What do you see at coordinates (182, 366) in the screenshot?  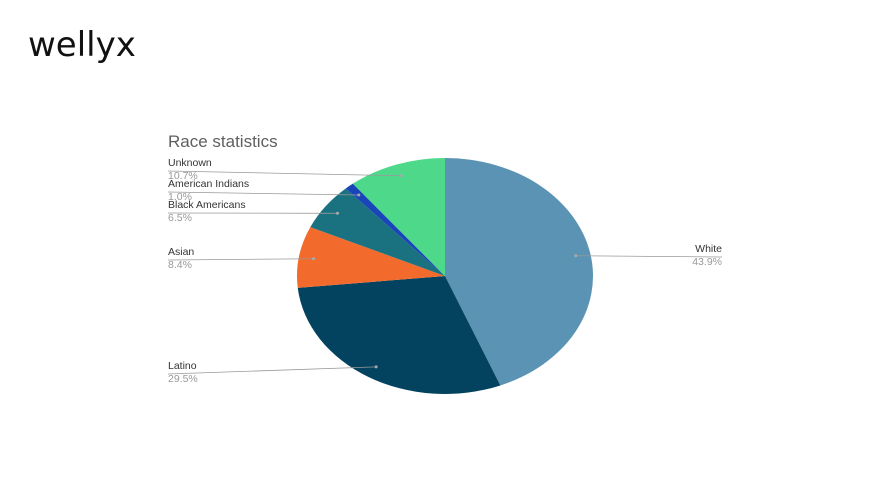 I see `legend-label: Latino` at bounding box center [182, 366].